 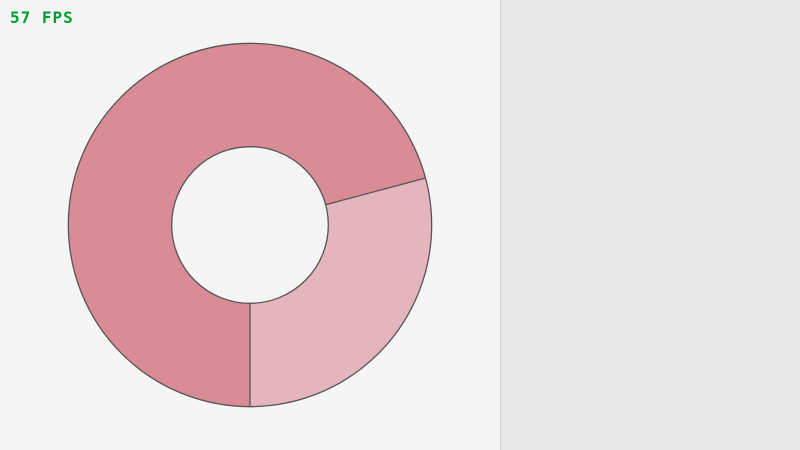 What do you see at coordinates (375, 191) in the screenshot?
I see `ring-radial-line-start` at bounding box center [375, 191].